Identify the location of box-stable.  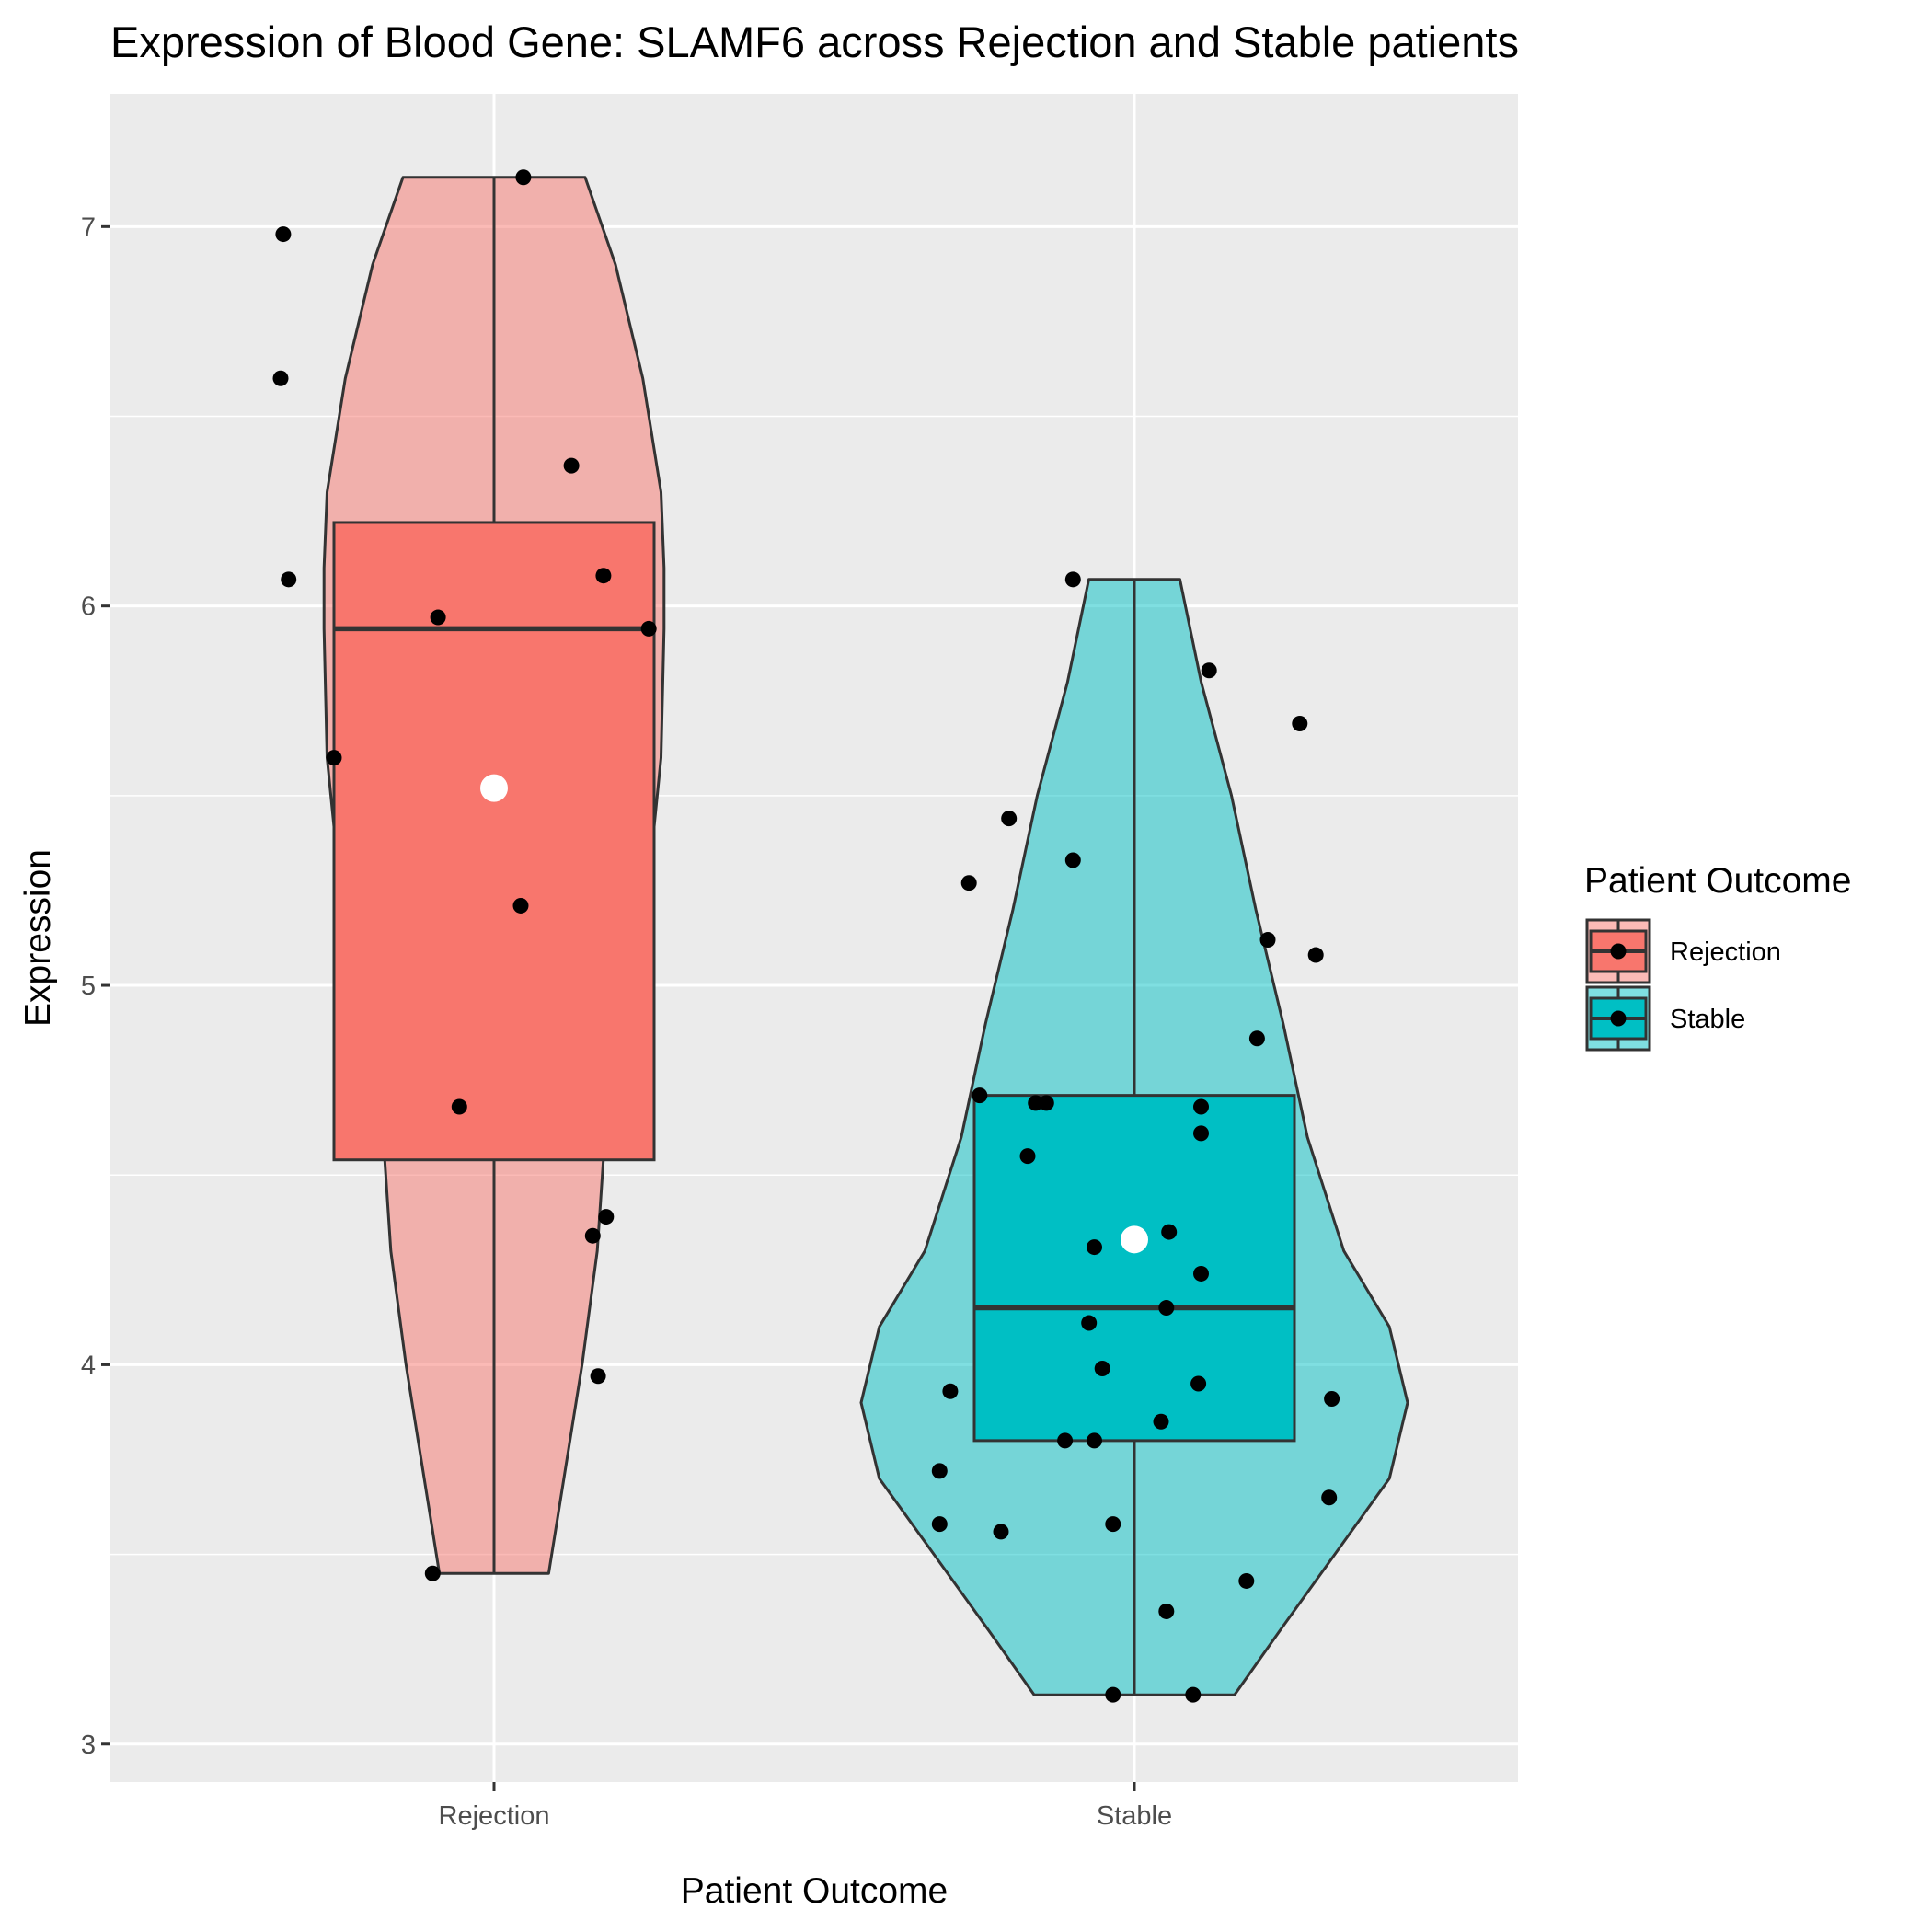
(1134, 1268).